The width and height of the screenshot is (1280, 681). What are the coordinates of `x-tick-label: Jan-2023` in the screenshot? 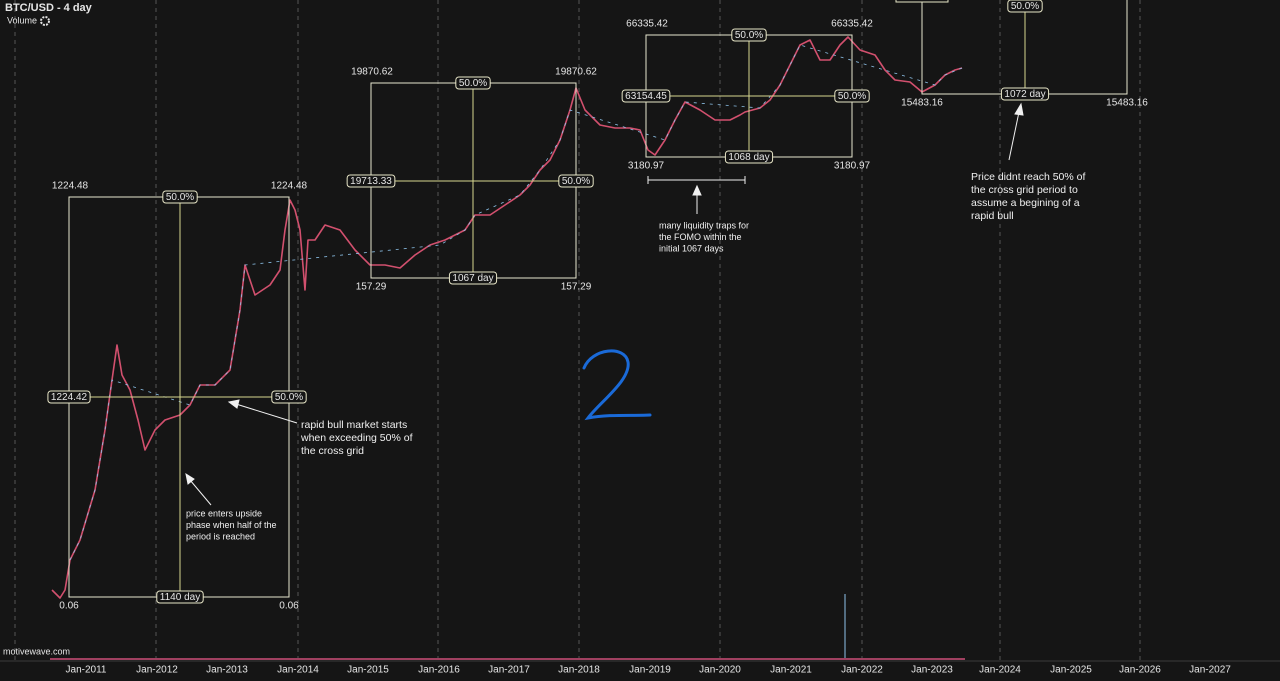 It's located at (932, 670).